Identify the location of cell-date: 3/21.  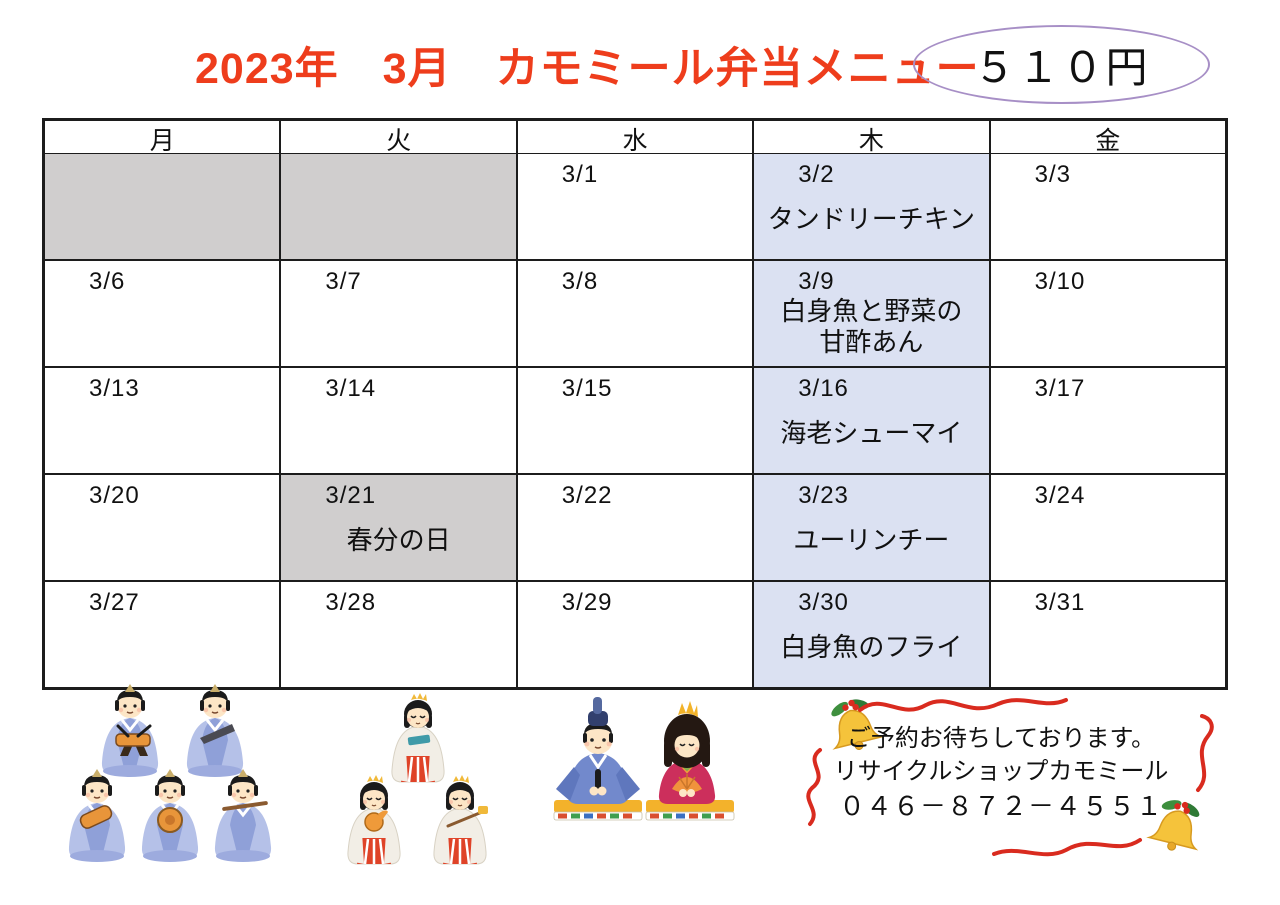
(351, 495).